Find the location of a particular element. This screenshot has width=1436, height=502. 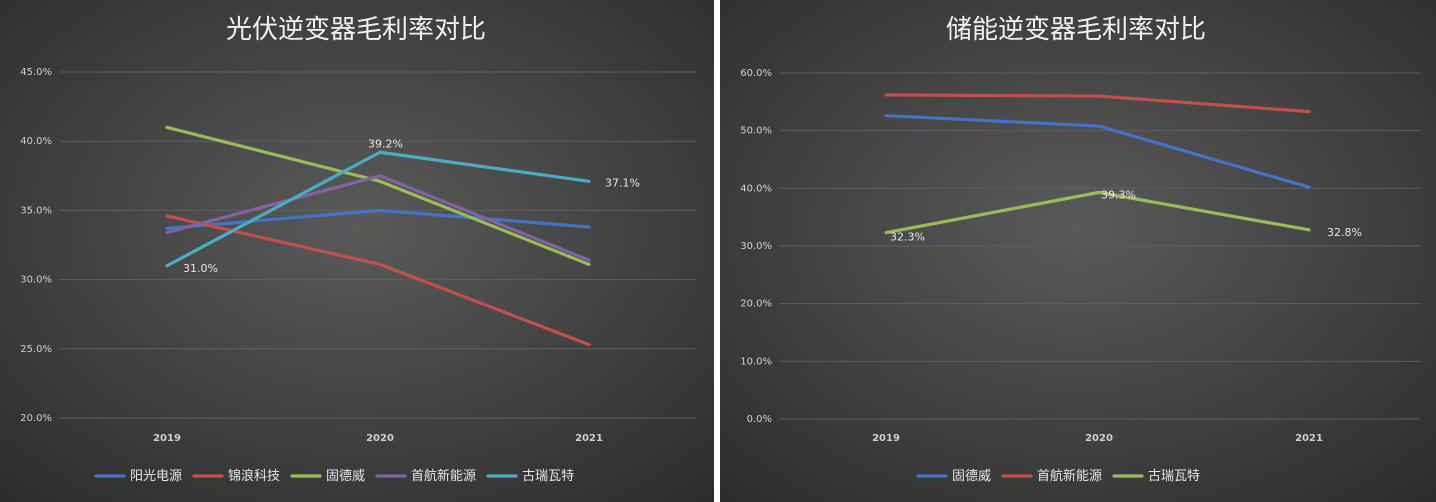

chart-0-y-tick-label: 40.0% is located at coordinates (36, 141).